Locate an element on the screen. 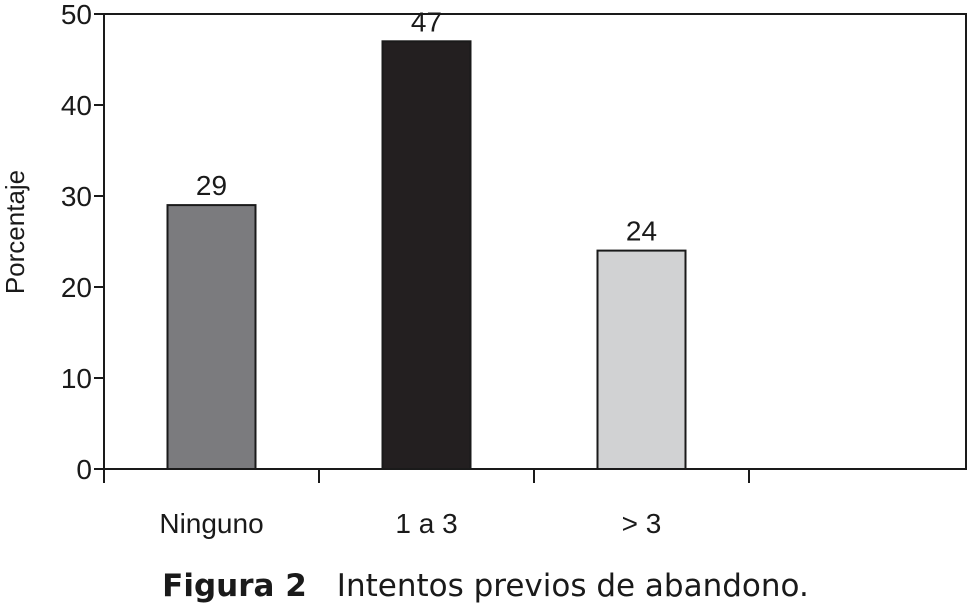  figure-caption-text: Intentos previos de abandono. is located at coordinates (572, 586).